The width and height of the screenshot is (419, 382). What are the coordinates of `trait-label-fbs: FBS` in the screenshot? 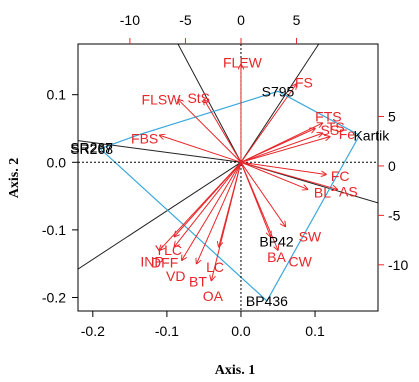 It's located at (144, 139).